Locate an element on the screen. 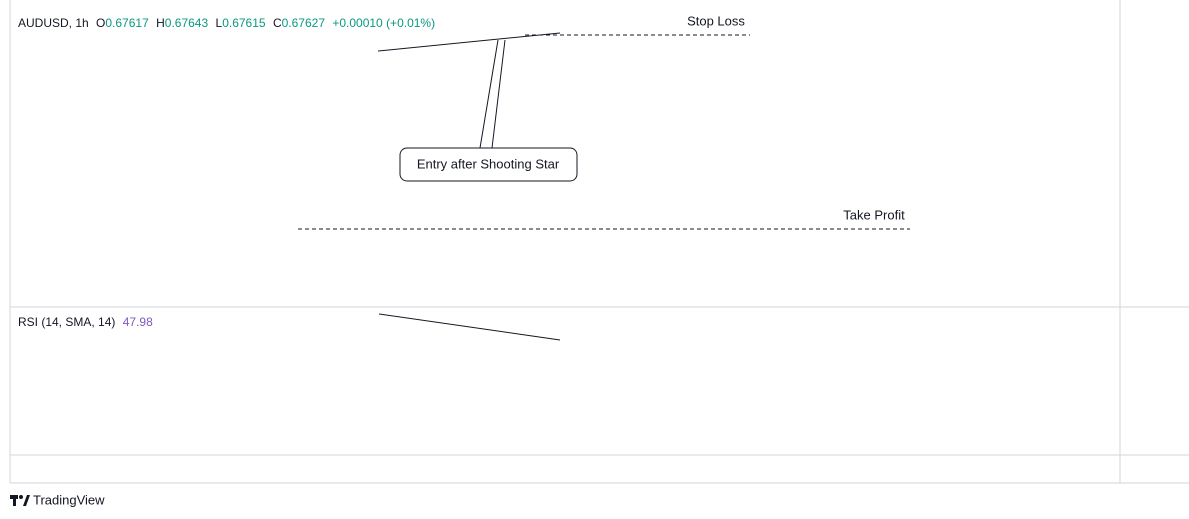  callout-box is located at coordinates (488, 164).